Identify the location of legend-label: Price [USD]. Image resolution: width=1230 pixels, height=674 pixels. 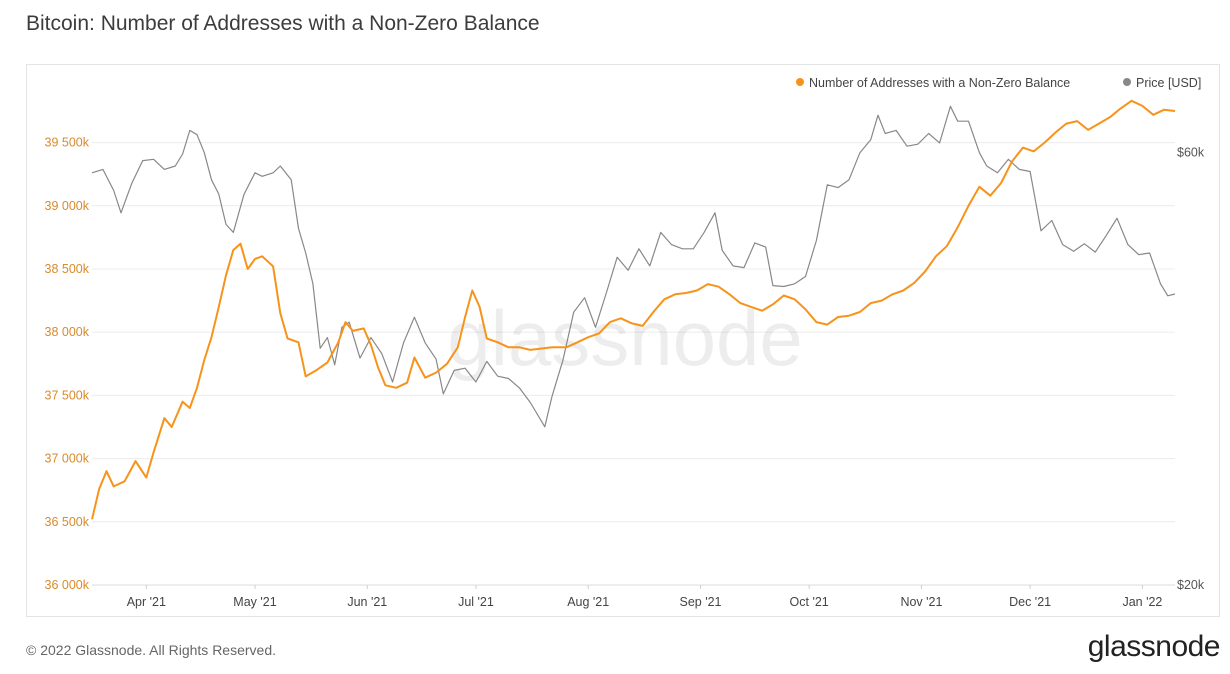
(1168, 83).